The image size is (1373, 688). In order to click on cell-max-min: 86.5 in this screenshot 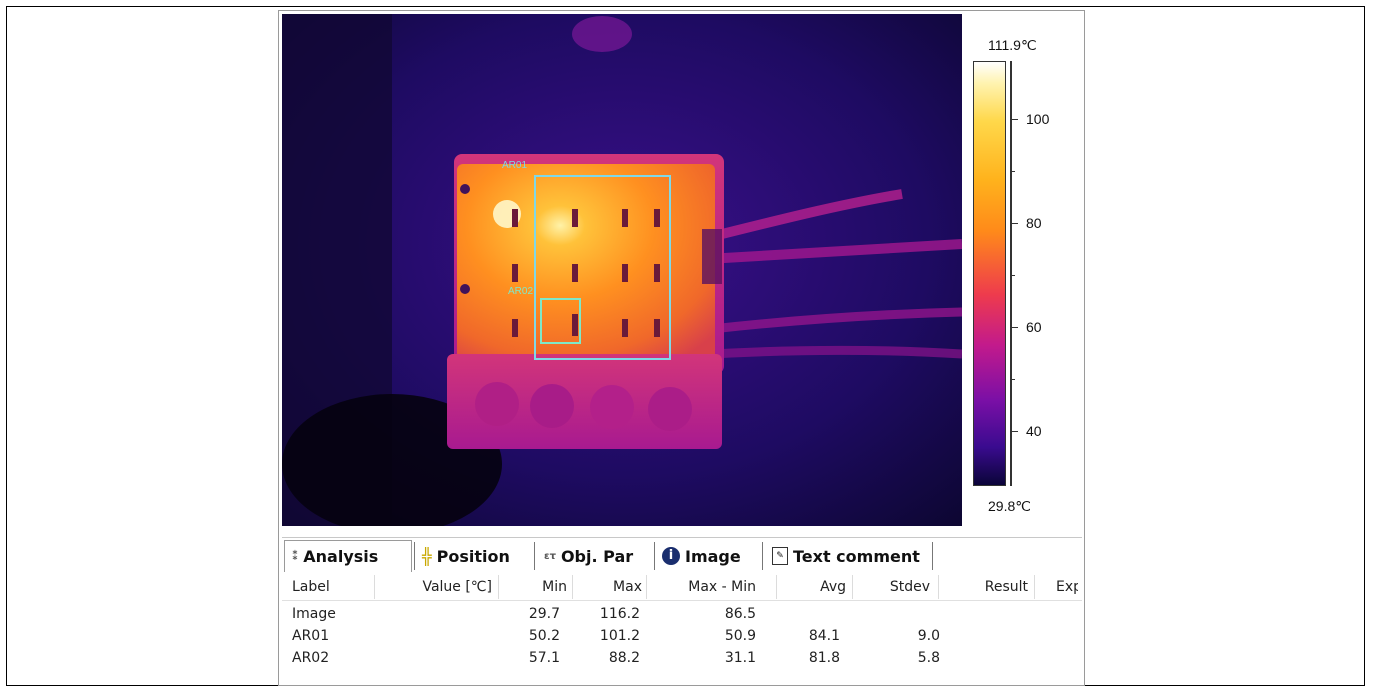, I will do `click(740, 614)`.